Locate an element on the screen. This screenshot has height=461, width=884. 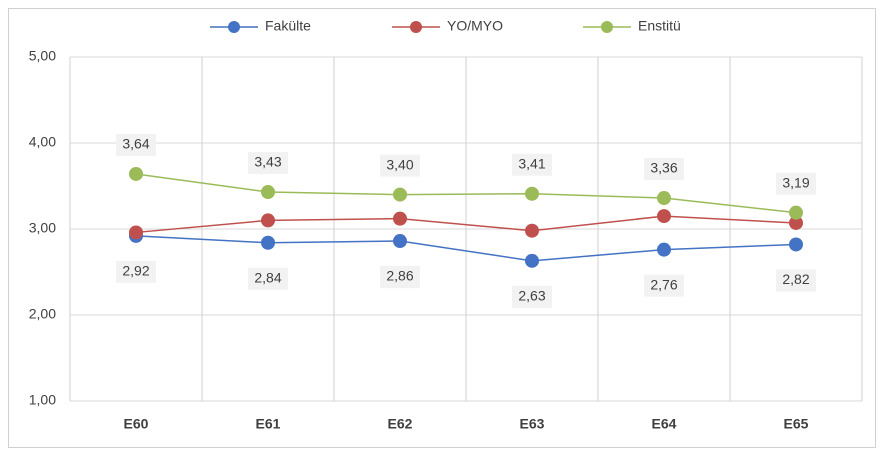
data-label: 2,82 is located at coordinates (795, 279).